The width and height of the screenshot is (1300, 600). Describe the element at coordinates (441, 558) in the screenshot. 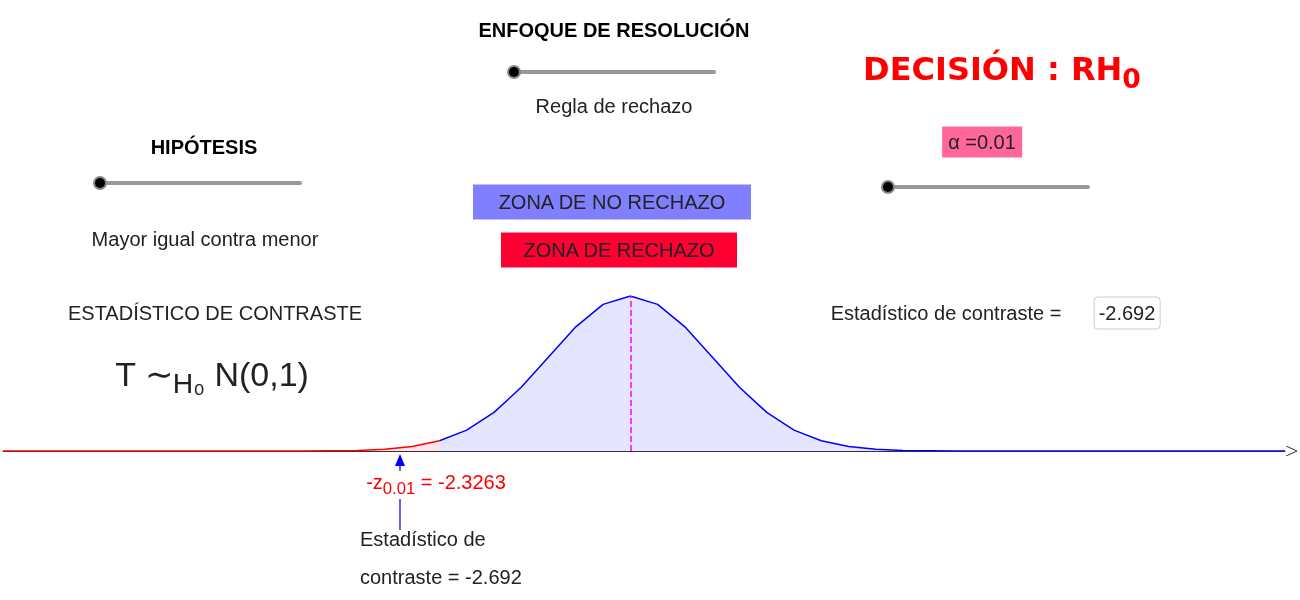

I see `text: Estadístico de contraste = -2.692` at that location.